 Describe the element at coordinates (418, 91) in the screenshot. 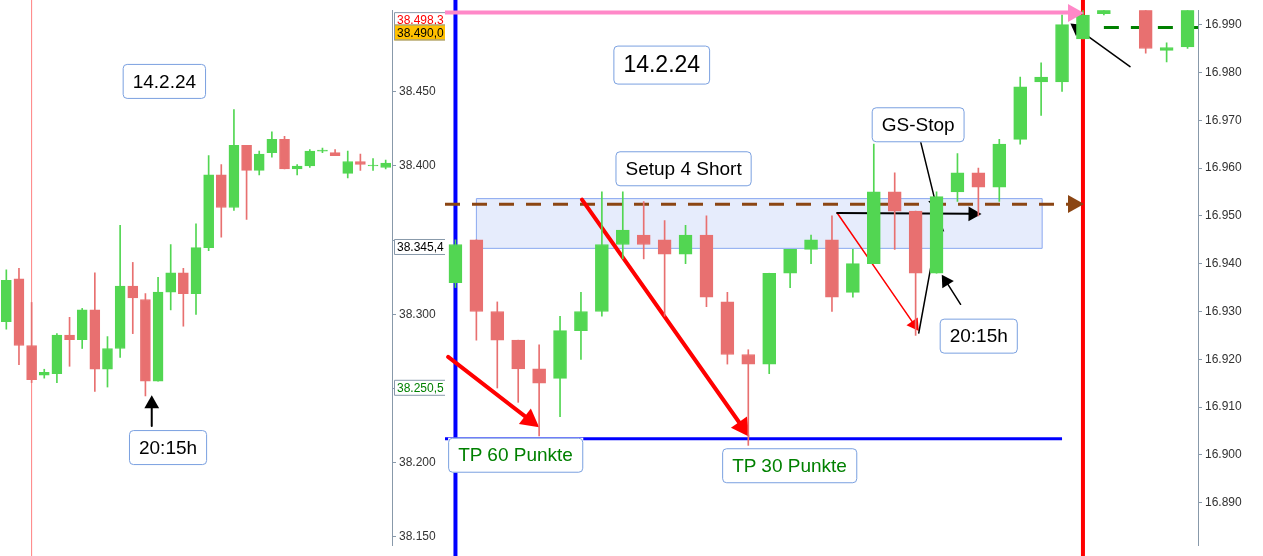

I see `y-tick-label: 38.450` at that location.